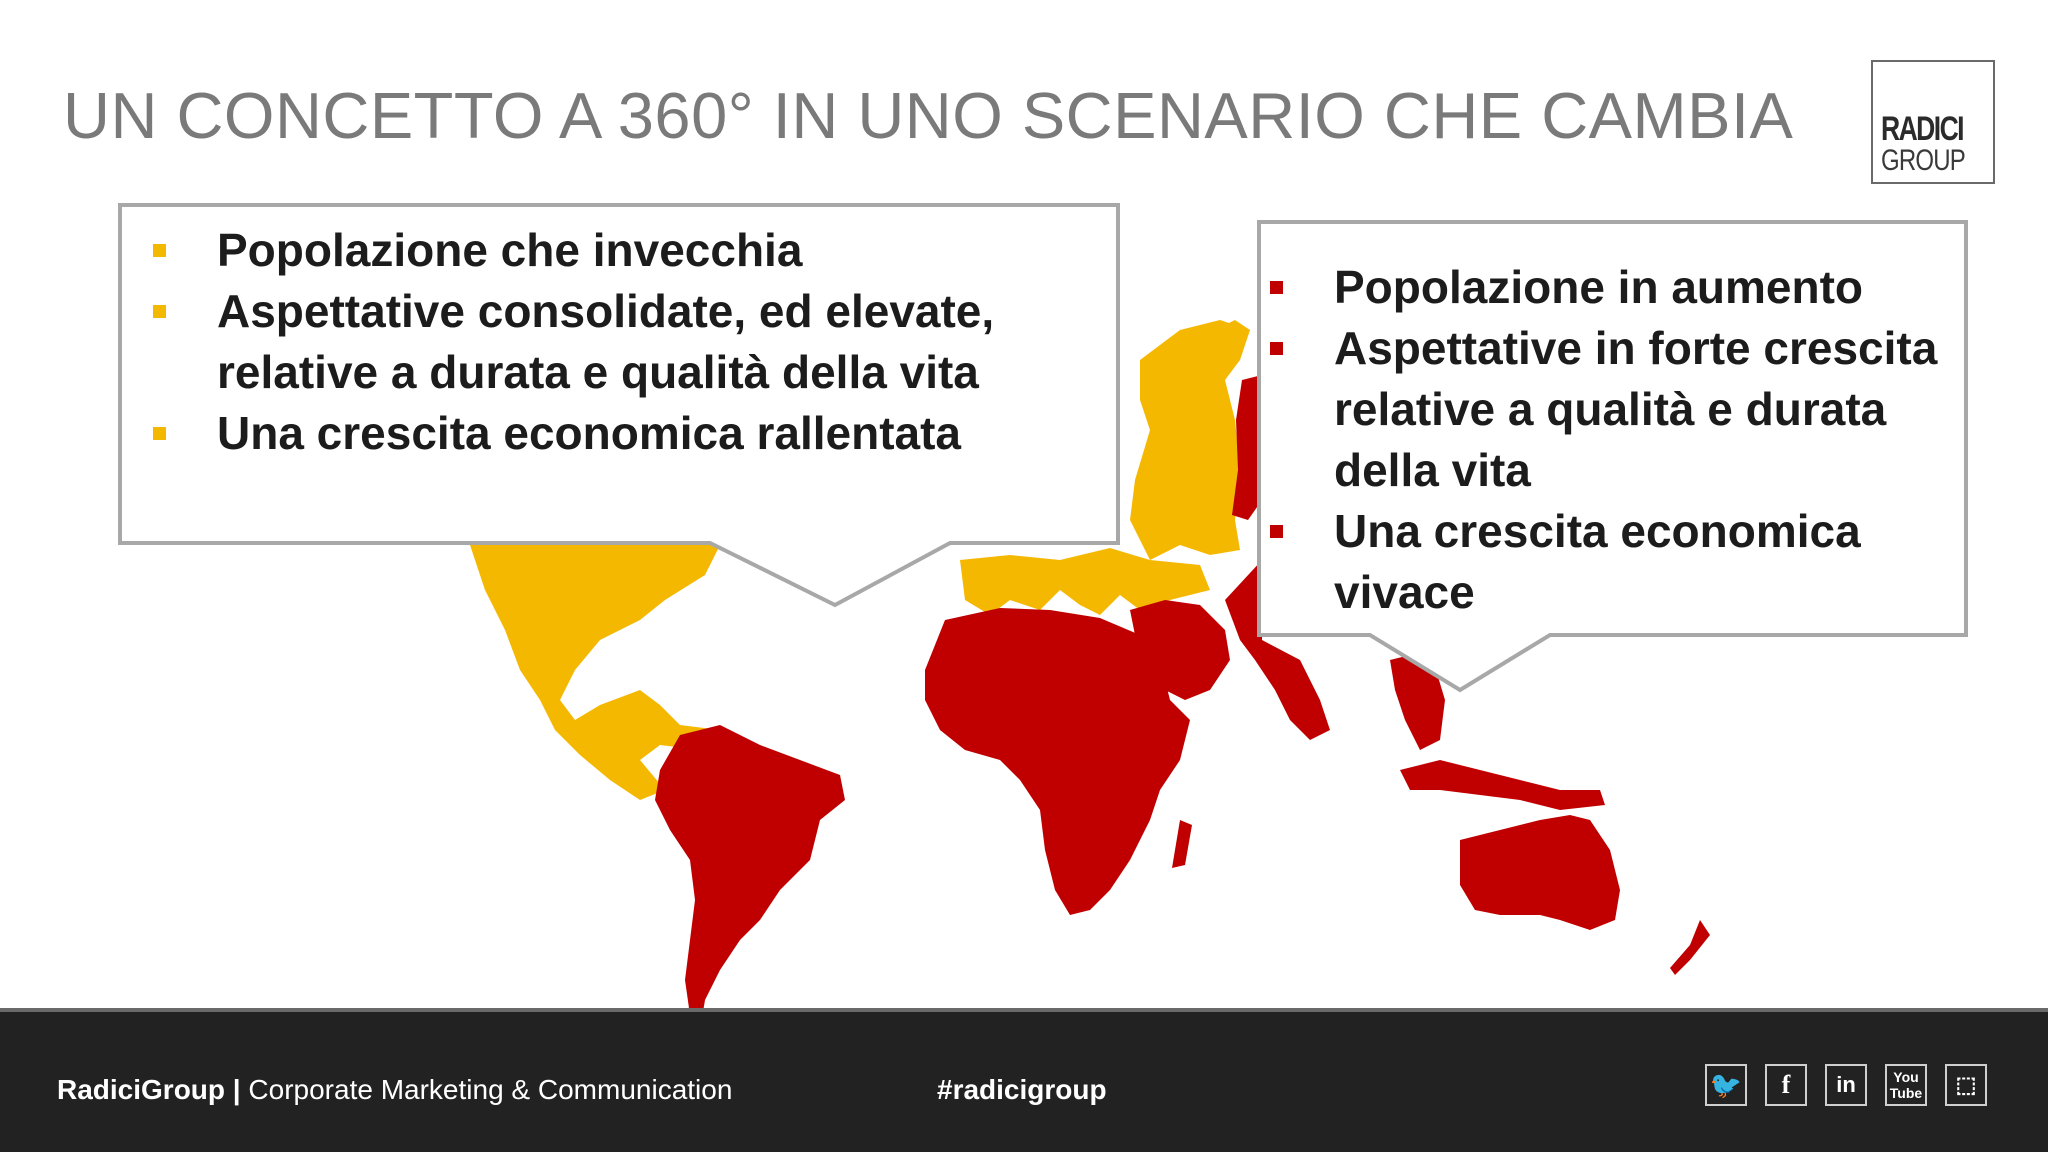  I want to click on north-america-region, so click(595, 672).